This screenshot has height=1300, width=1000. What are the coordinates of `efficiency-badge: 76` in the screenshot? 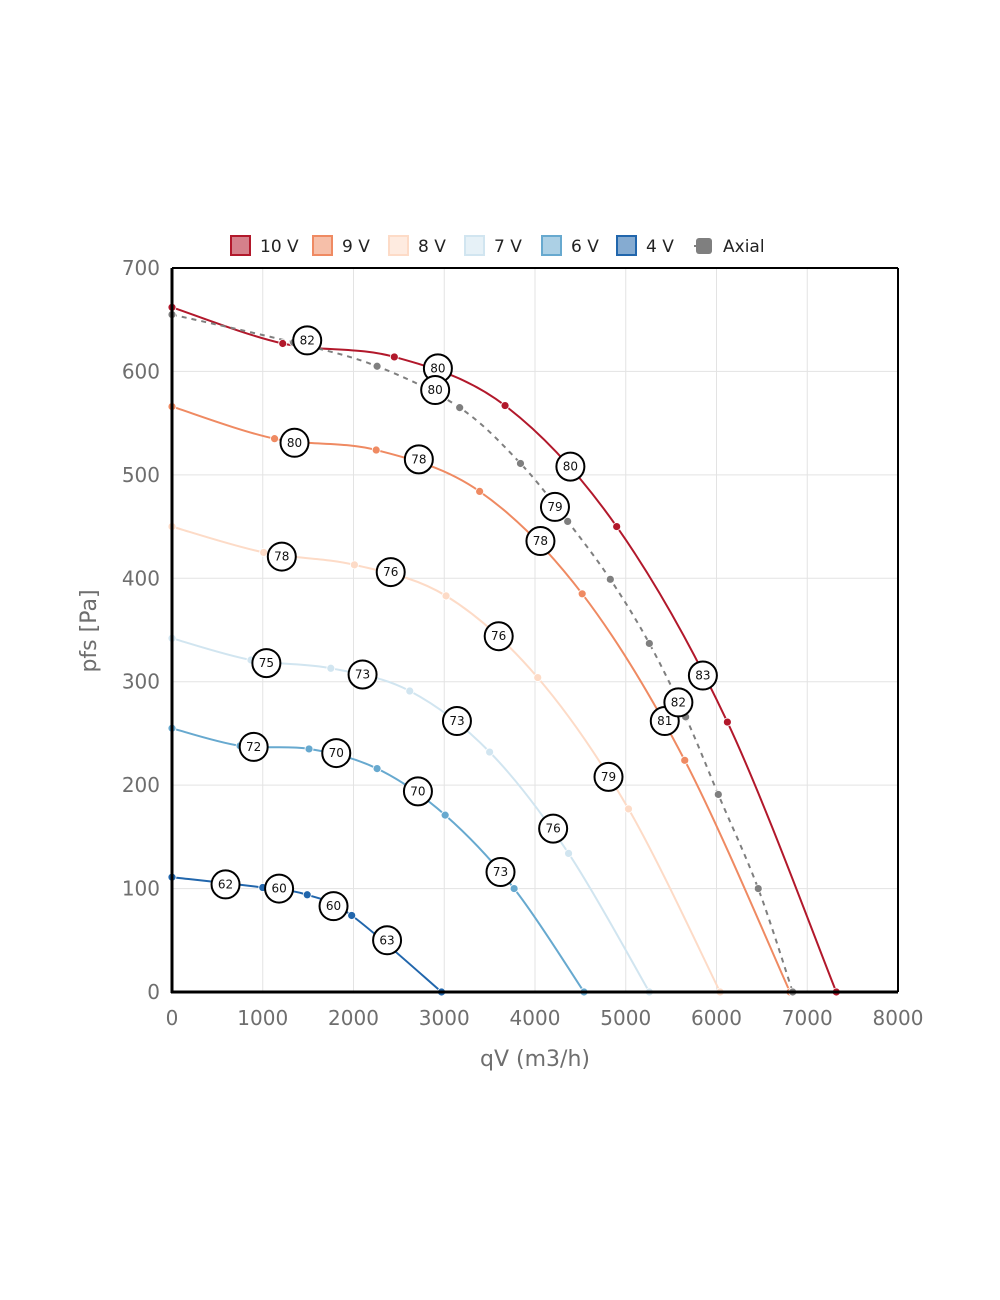 It's located at (553, 828).